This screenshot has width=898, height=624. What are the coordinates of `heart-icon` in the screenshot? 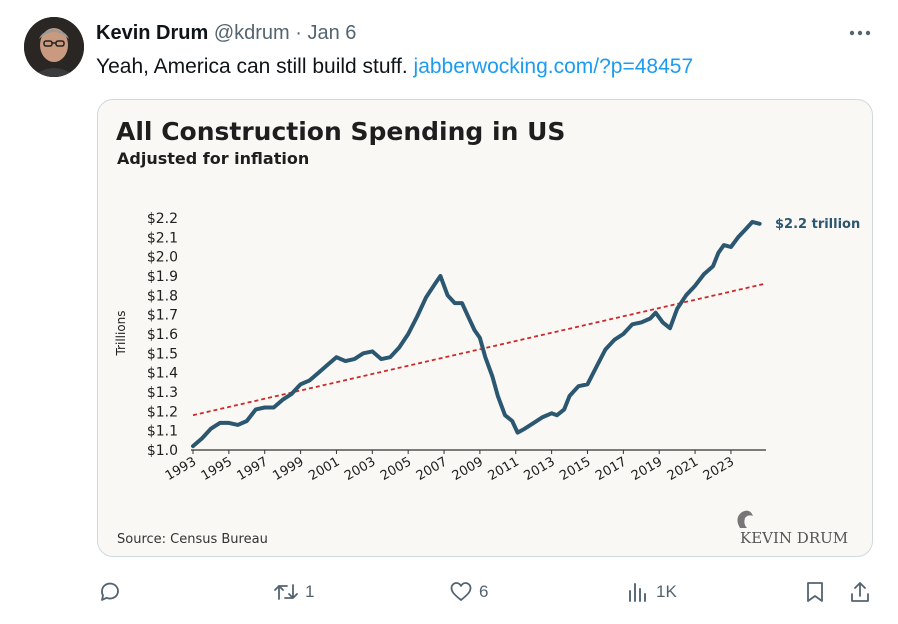 It's located at (461, 591).